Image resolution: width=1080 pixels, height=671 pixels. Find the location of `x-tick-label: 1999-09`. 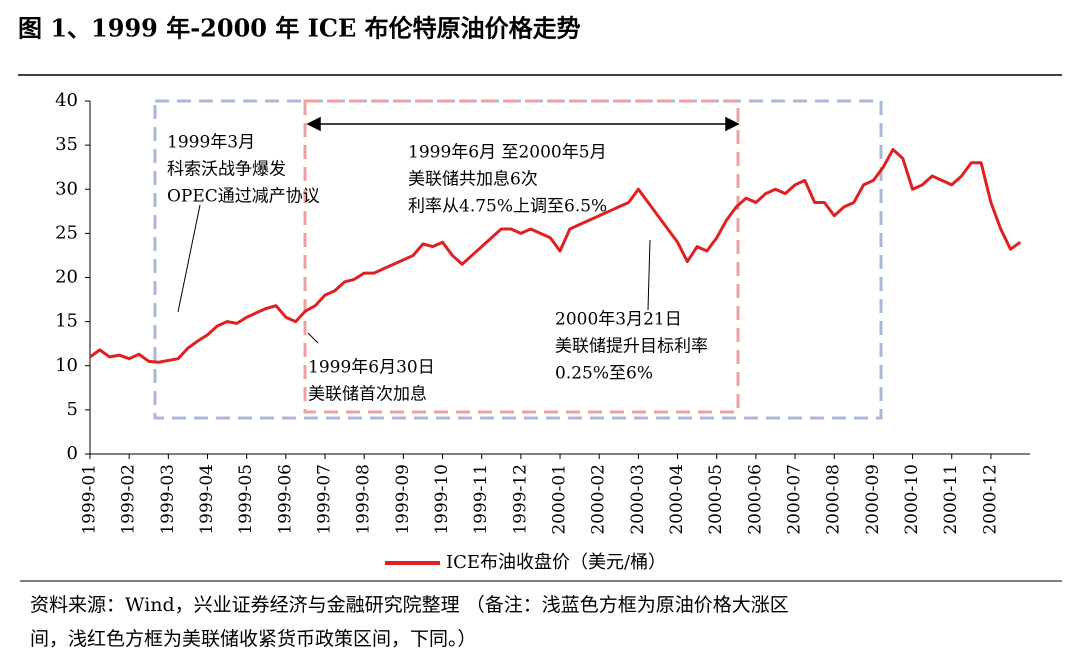

x-tick-label: 1999-09 is located at coordinates (403, 499).